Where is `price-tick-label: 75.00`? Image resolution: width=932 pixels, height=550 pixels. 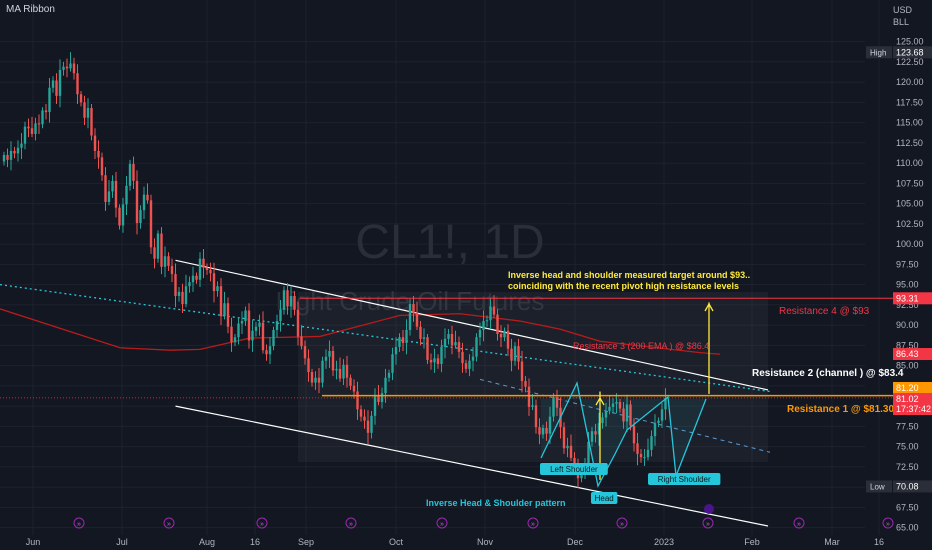 price-tick-label: 75.00 is located at coordinates (907, 447).